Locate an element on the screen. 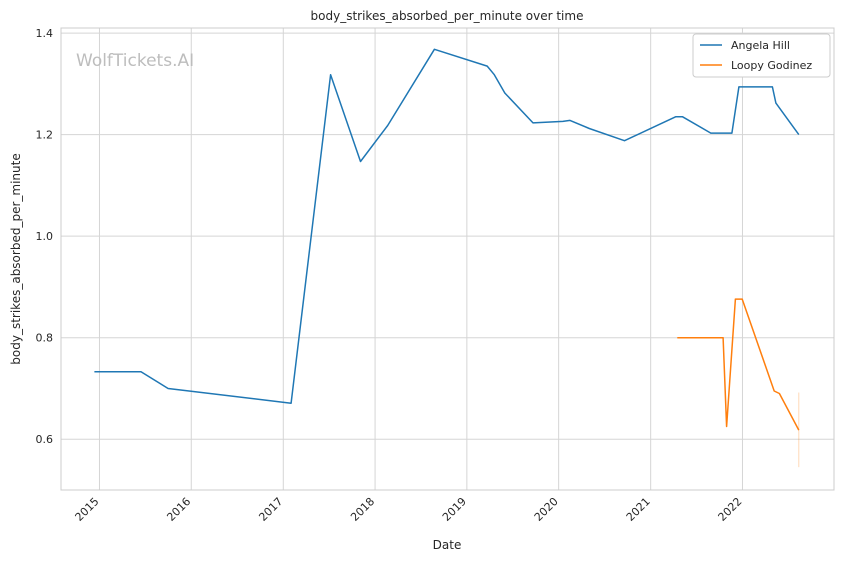 The width and height of the screenshot is (844, 561). y-axis-label: body_strikes_absorbed_per_minute is located at coordinates (16, 258).